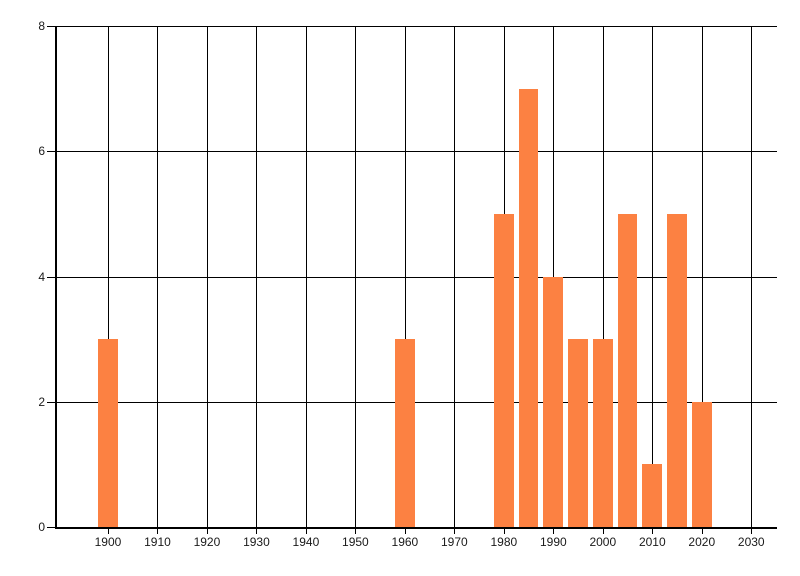 This screenshot has height=576, width=800. Describe the element at coordinates (41, 276) in the screenshot. I see `y-tick-label-4: 4` at that location.